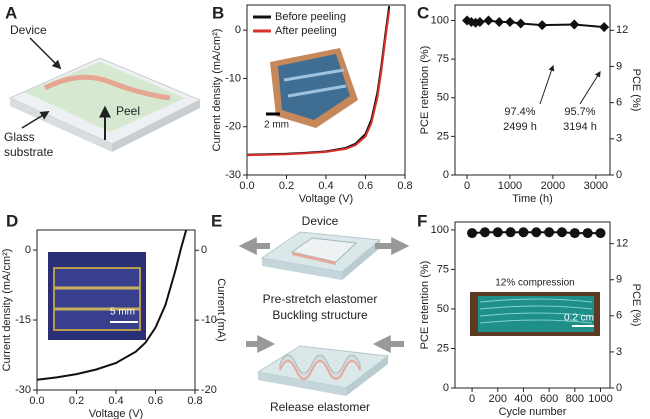 This screenshot has height=419, width=650. Describe the element at coordinates (600, 399) in the screenshot. I see `x-tick-label: 1000` at that location.